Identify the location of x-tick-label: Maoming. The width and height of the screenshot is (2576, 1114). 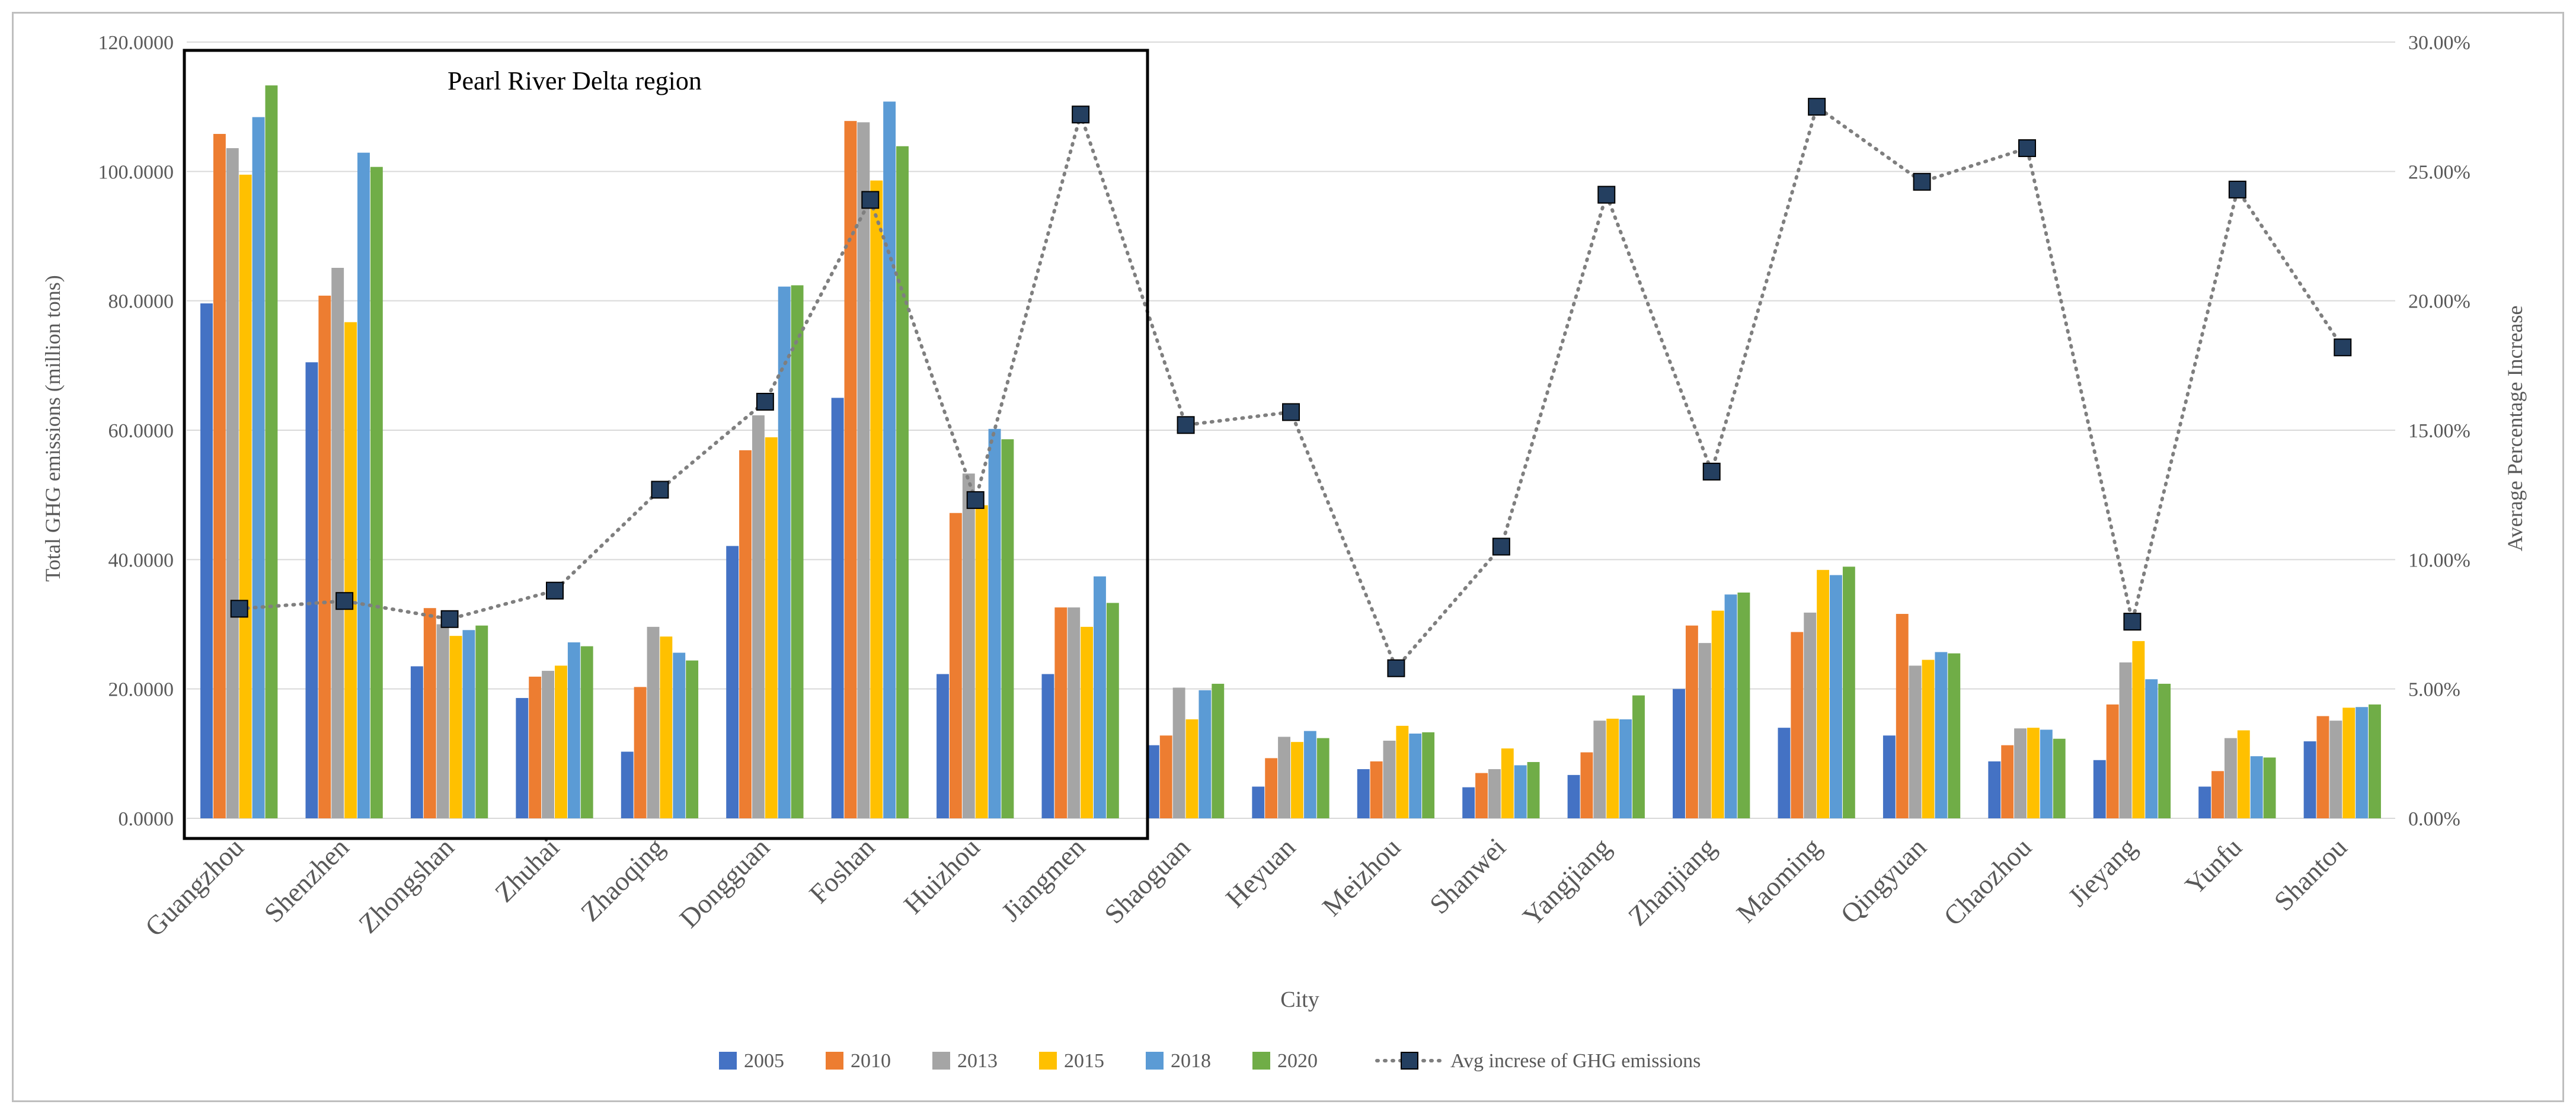
(1779, 880).